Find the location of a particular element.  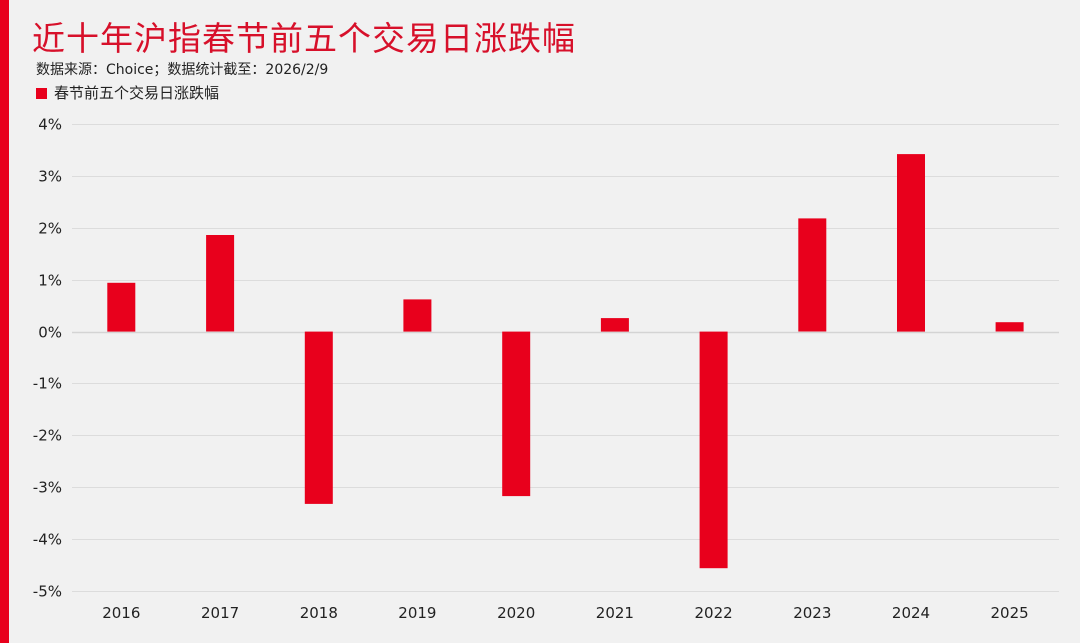

x-tick-label: 2021 is located at coordinates (615, 613).